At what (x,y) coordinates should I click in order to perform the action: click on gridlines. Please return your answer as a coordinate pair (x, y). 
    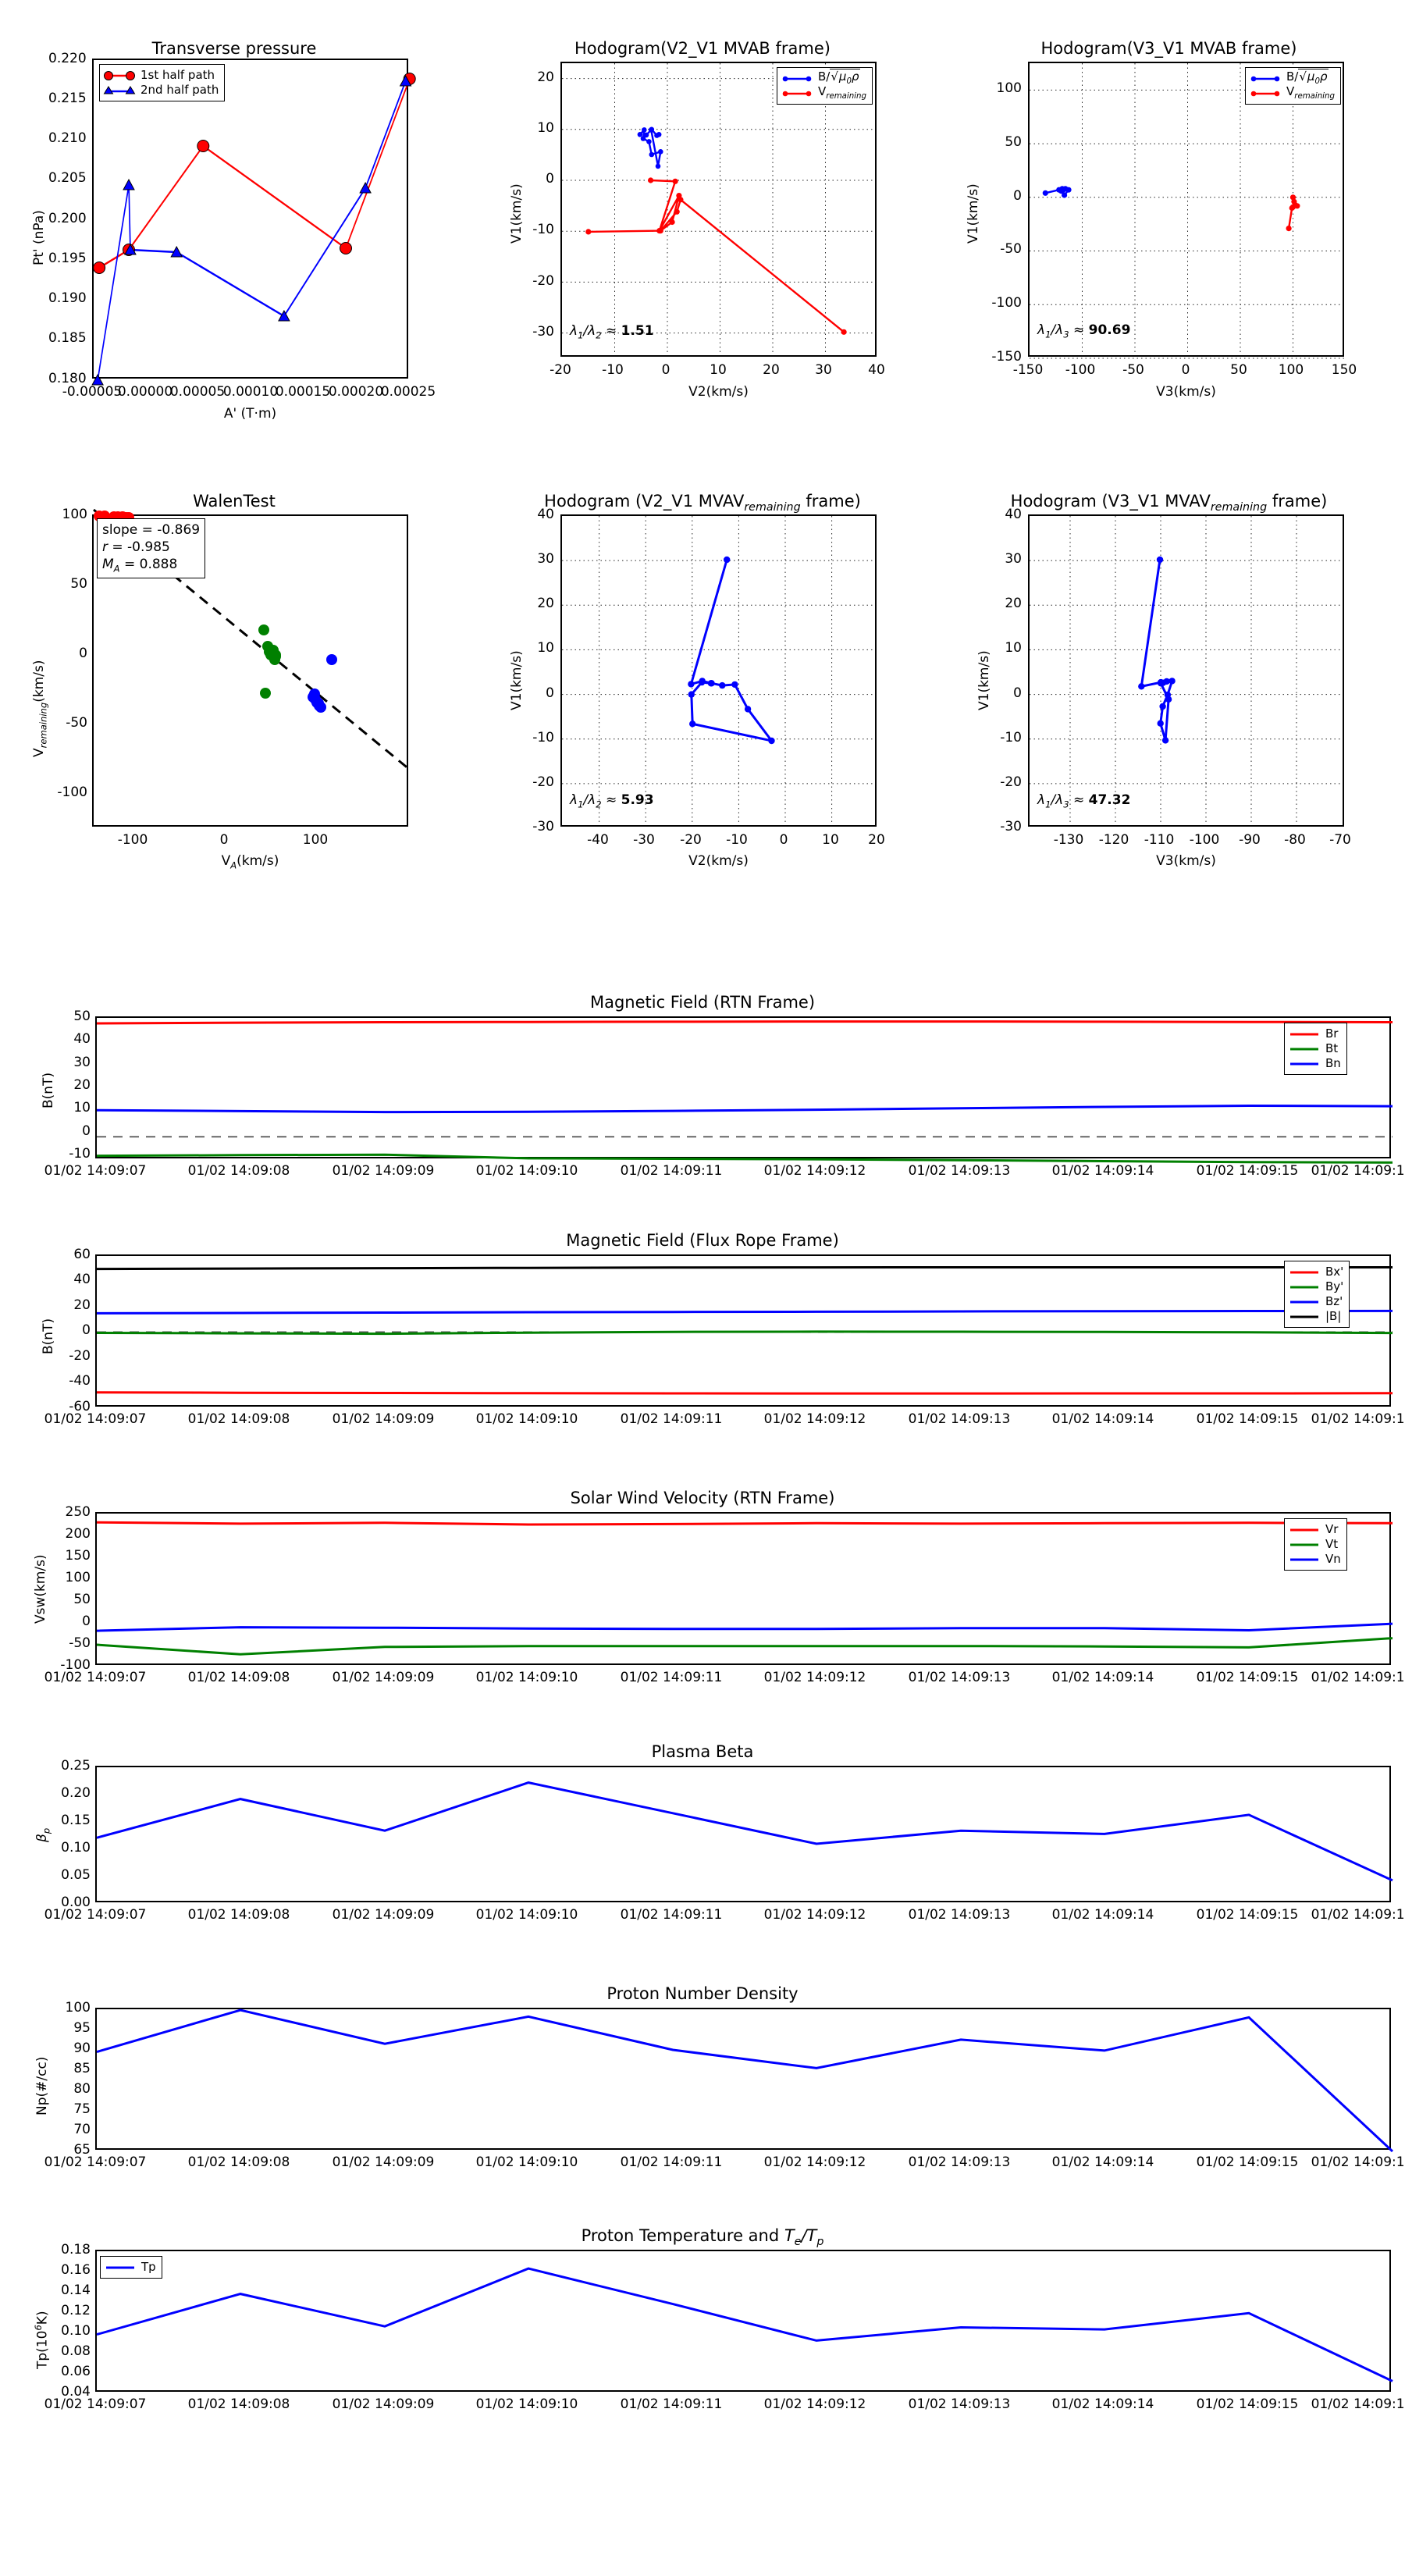
    Looking at the image, I should click on (720, 672).